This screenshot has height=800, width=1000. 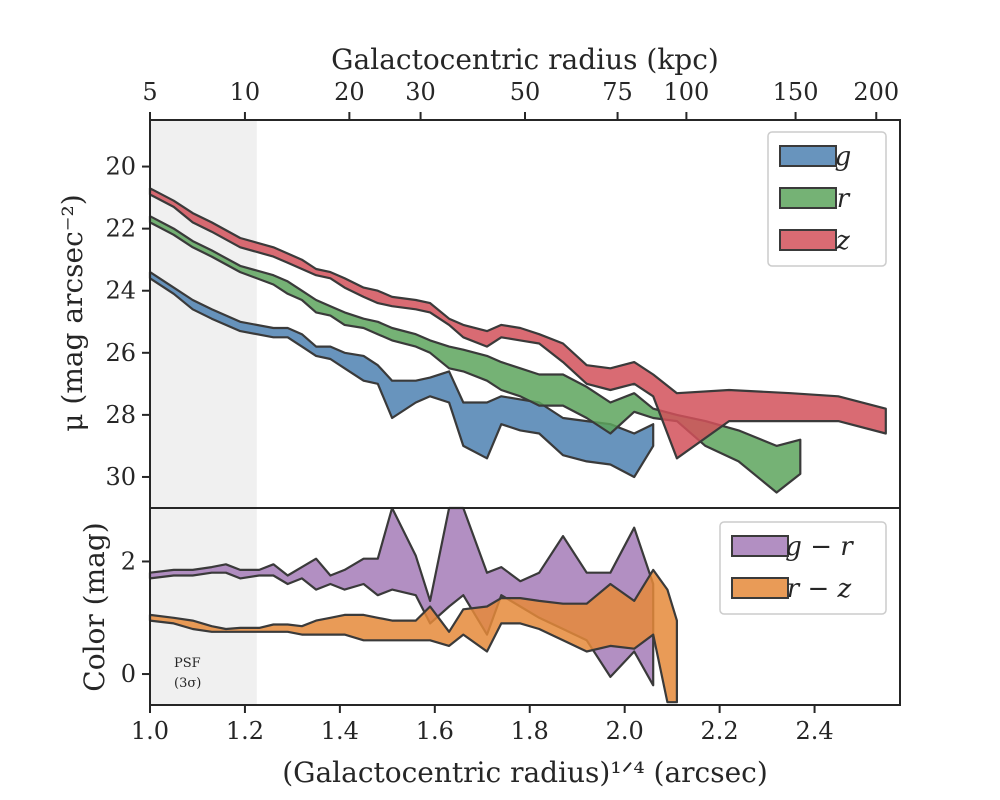 I want to click on kpc-tick-label: 100, so click(x=686, y=92).